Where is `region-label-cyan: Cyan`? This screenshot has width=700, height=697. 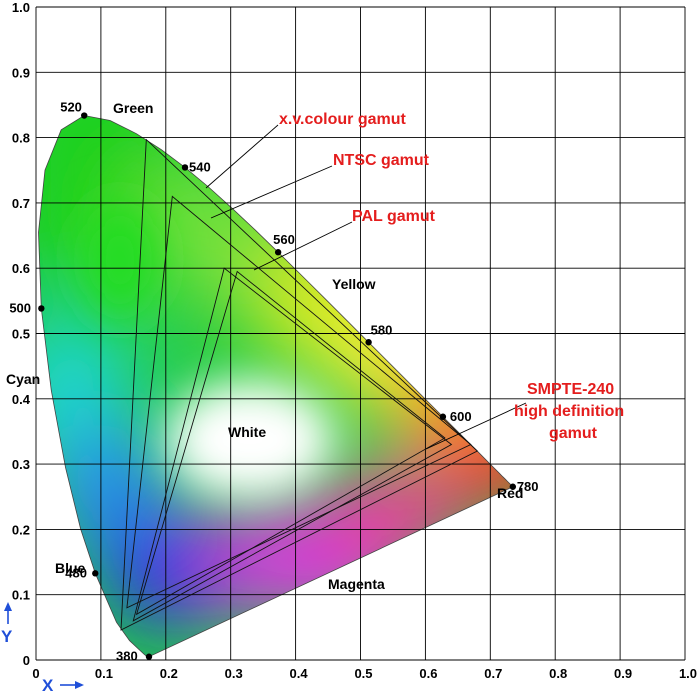 region-label-cyan: Cyan is located at coordinates (23, 379).